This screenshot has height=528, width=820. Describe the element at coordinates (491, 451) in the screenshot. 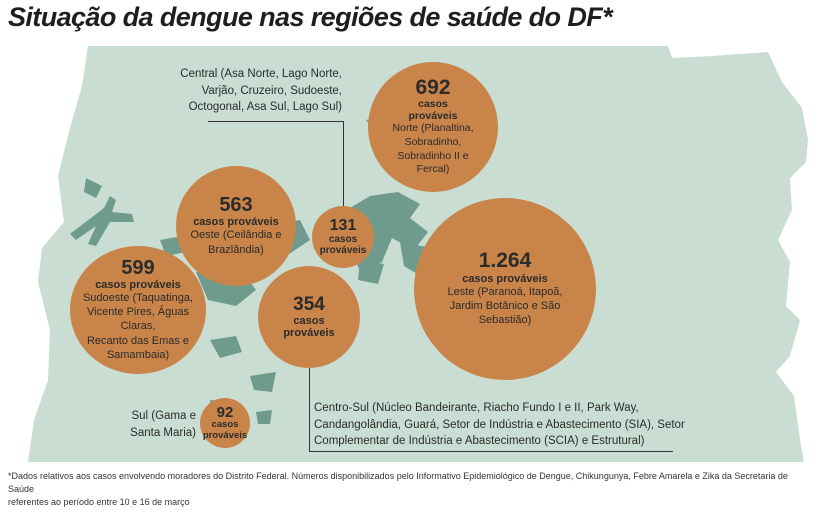

I see `centrosul-leader-horizontal` at that location.